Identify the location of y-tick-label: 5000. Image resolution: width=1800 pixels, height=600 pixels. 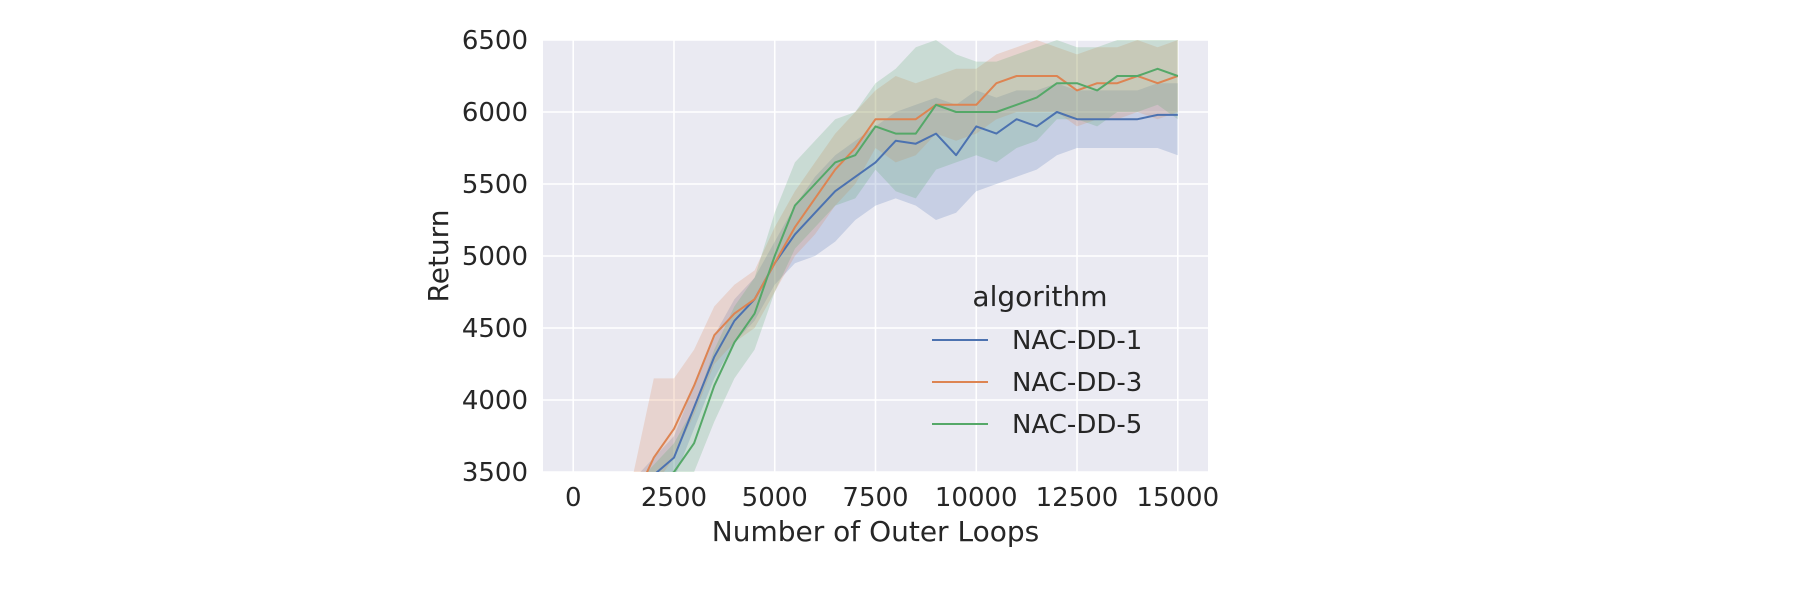
(495, 257).